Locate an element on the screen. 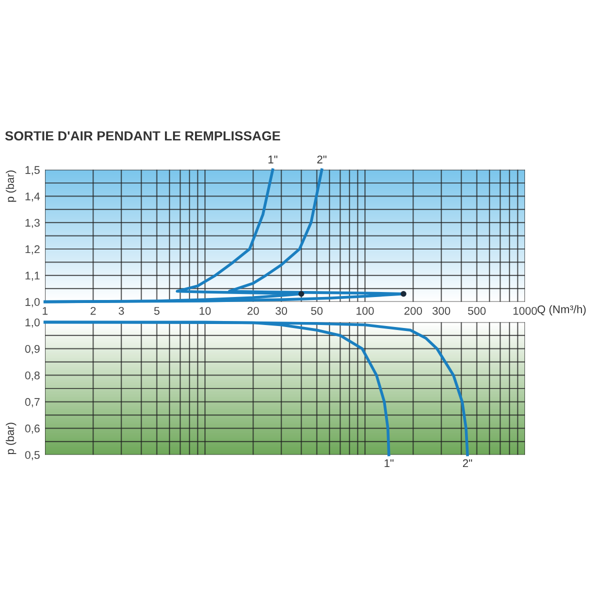  x-tick-label: 30 is located at coordinates (282, 310).